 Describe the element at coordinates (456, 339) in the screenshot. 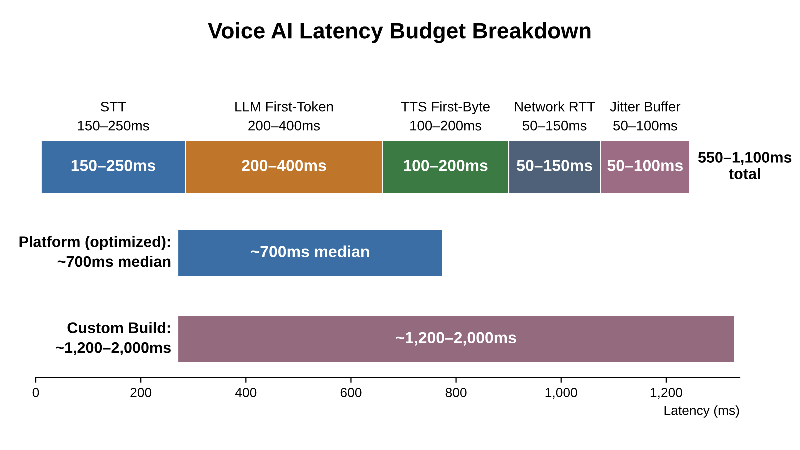

I see `annotation: ~1,200–2,000ms` at that location.